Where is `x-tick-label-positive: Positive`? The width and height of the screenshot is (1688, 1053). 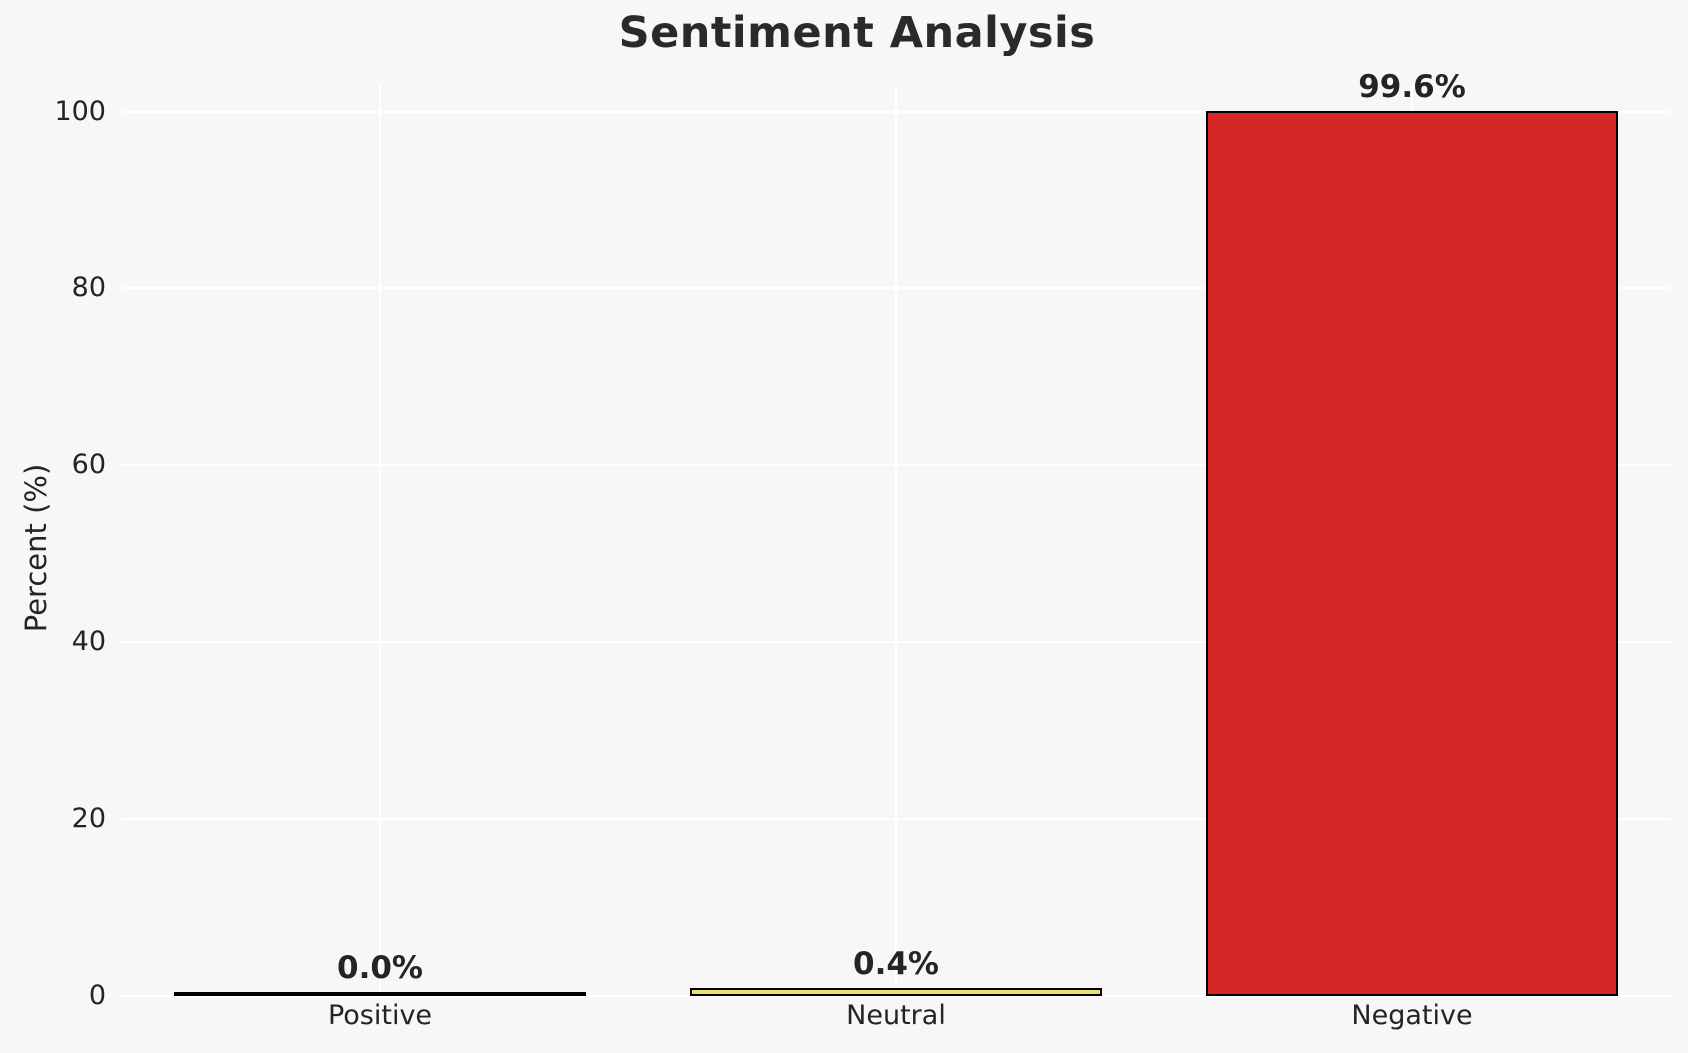 x-tick-label-positive: Positive is located at coordinates (380, 1015).